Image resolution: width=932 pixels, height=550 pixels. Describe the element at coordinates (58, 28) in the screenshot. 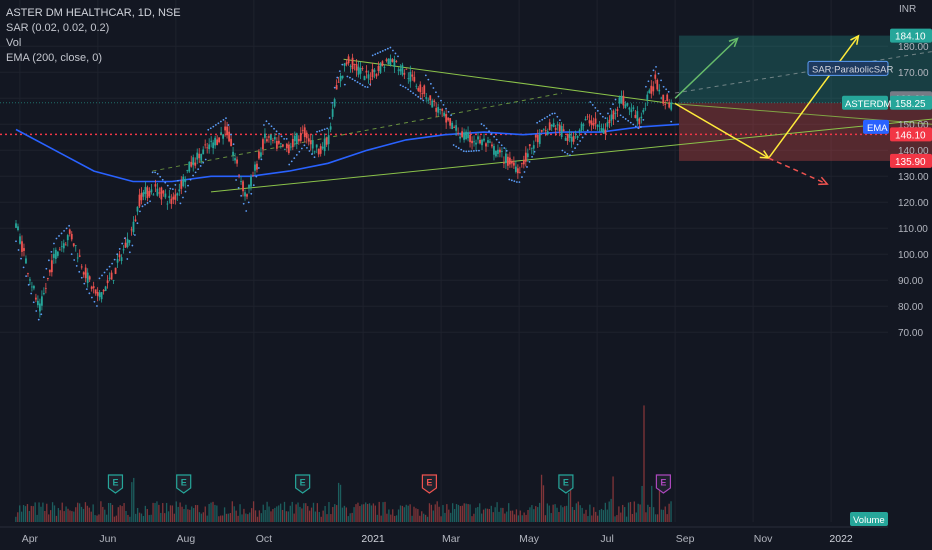

I see `sar-indicator-label: SAR (0.02, 0.02, 0.2)` at that location.